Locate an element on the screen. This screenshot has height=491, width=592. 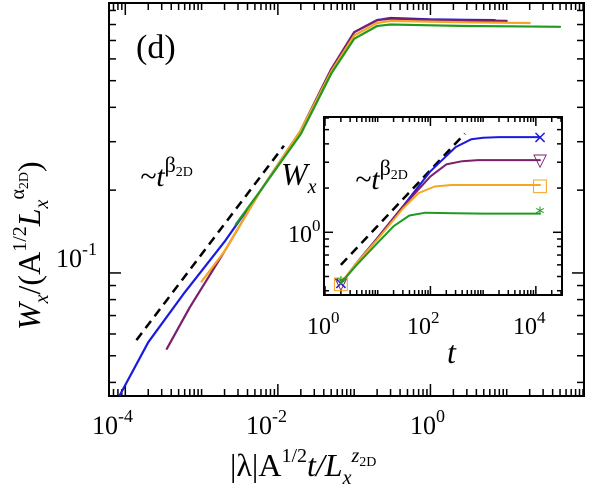
main-guide-label: ~tβ2D is located at coordinates (166, 172).